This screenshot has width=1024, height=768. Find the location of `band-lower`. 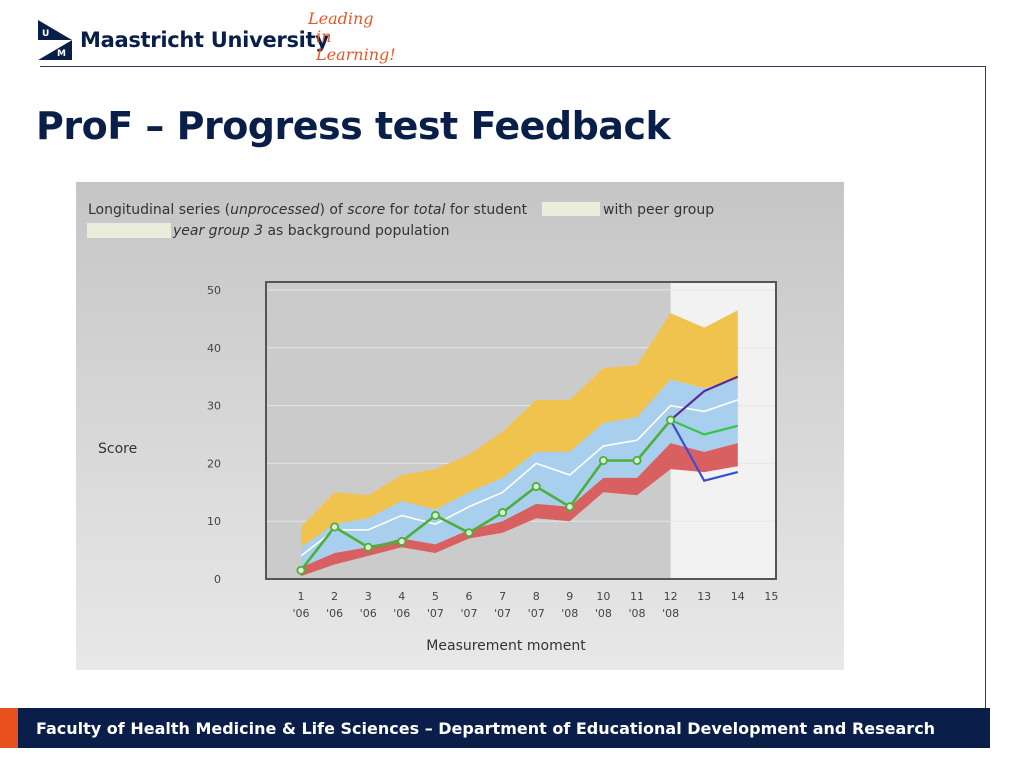

band-lower is located at coordinates (519, 510).